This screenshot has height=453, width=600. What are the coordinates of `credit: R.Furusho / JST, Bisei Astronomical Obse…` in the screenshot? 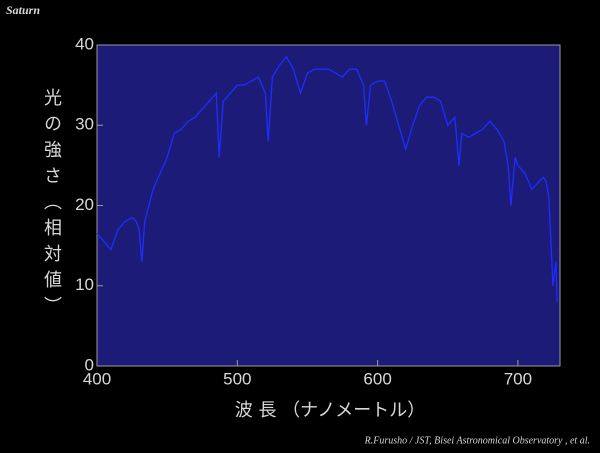 It's located at (477, 440).